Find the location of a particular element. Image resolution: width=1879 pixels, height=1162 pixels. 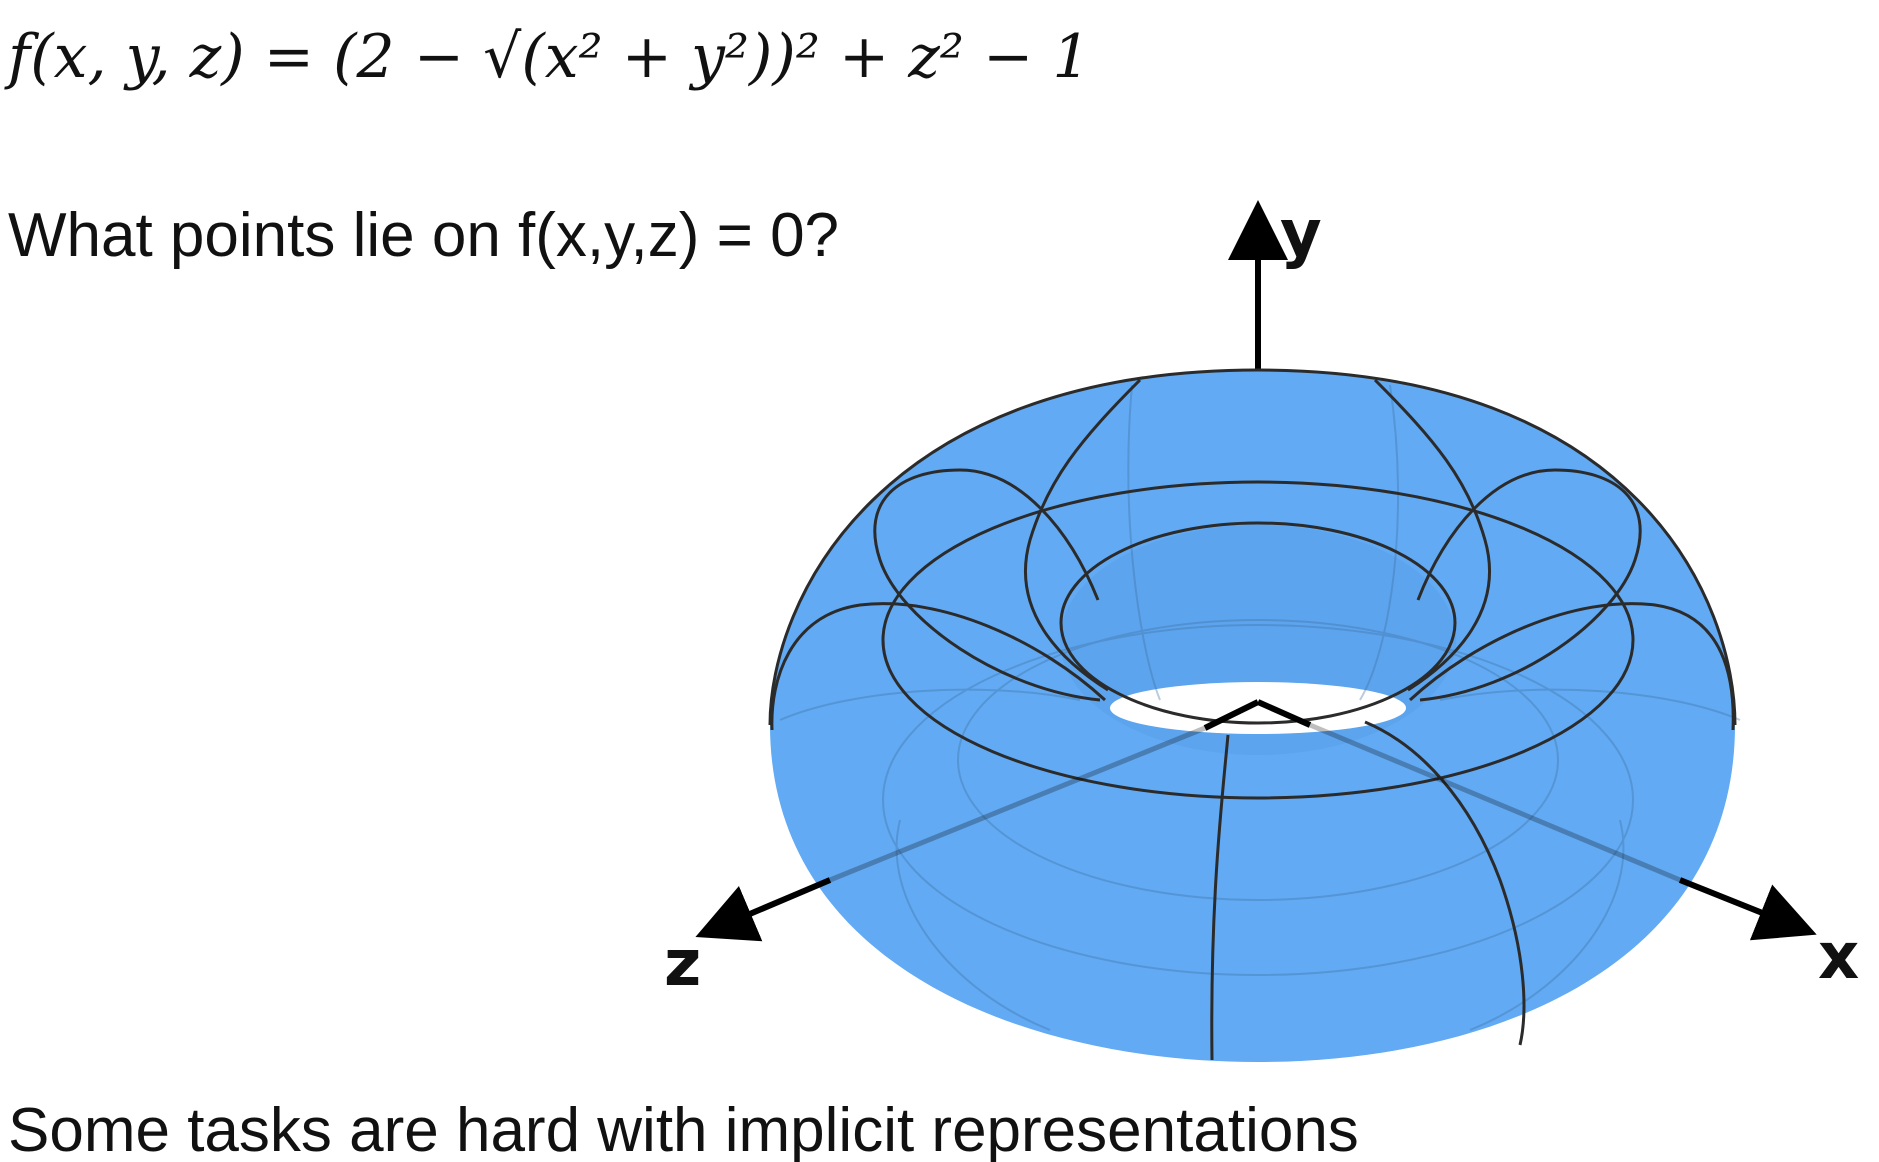

question-text: What points lie on f(x,y,z) = 0? is located at coordinates (424, 235).